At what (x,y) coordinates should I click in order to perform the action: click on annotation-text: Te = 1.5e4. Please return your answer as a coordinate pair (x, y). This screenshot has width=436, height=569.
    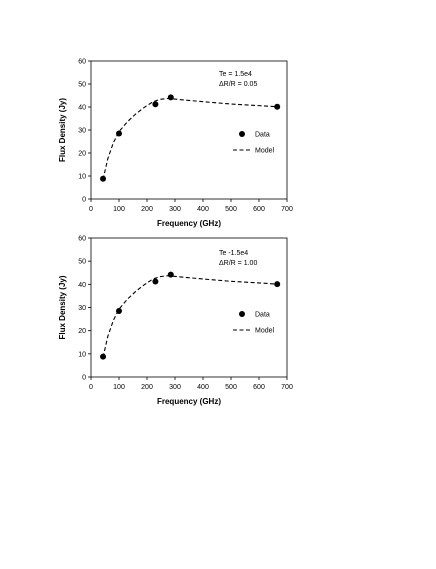
    Looking at the image, I should click on (235, 74).